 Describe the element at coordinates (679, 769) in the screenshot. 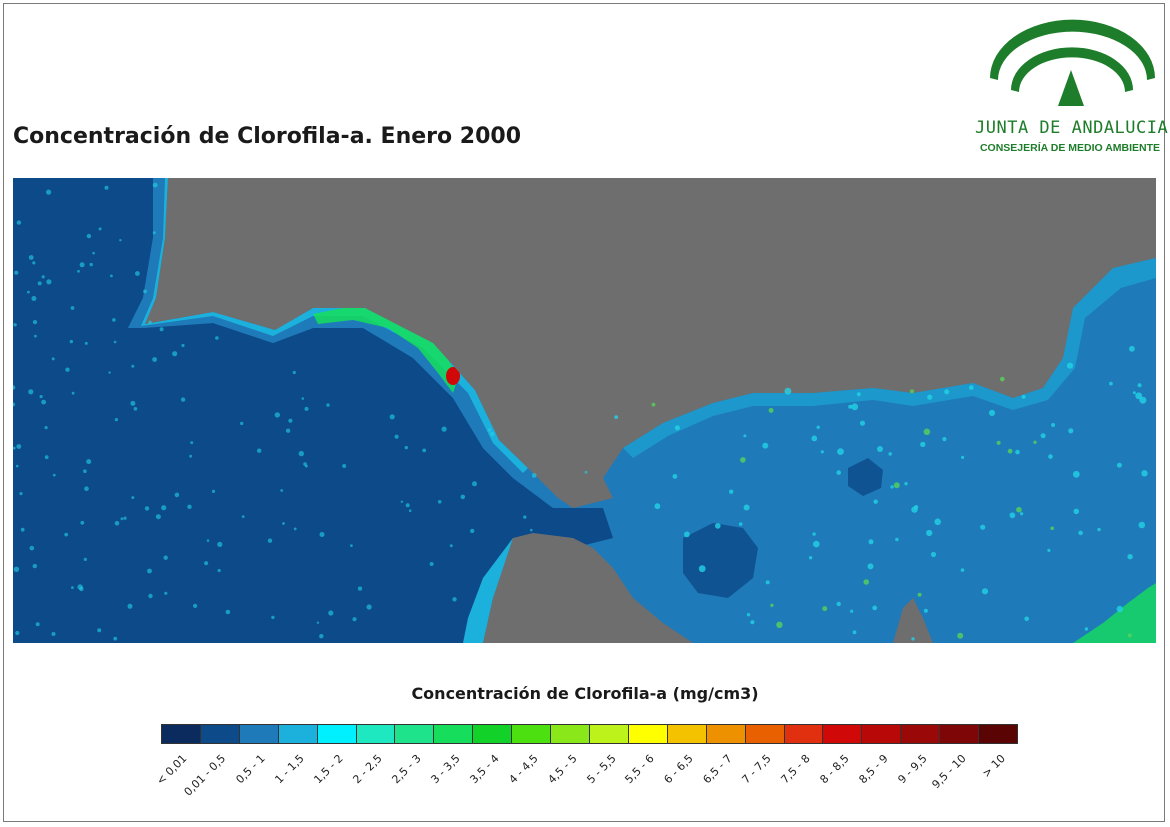

I see `legend-label: 6 - 6,5` at that location.